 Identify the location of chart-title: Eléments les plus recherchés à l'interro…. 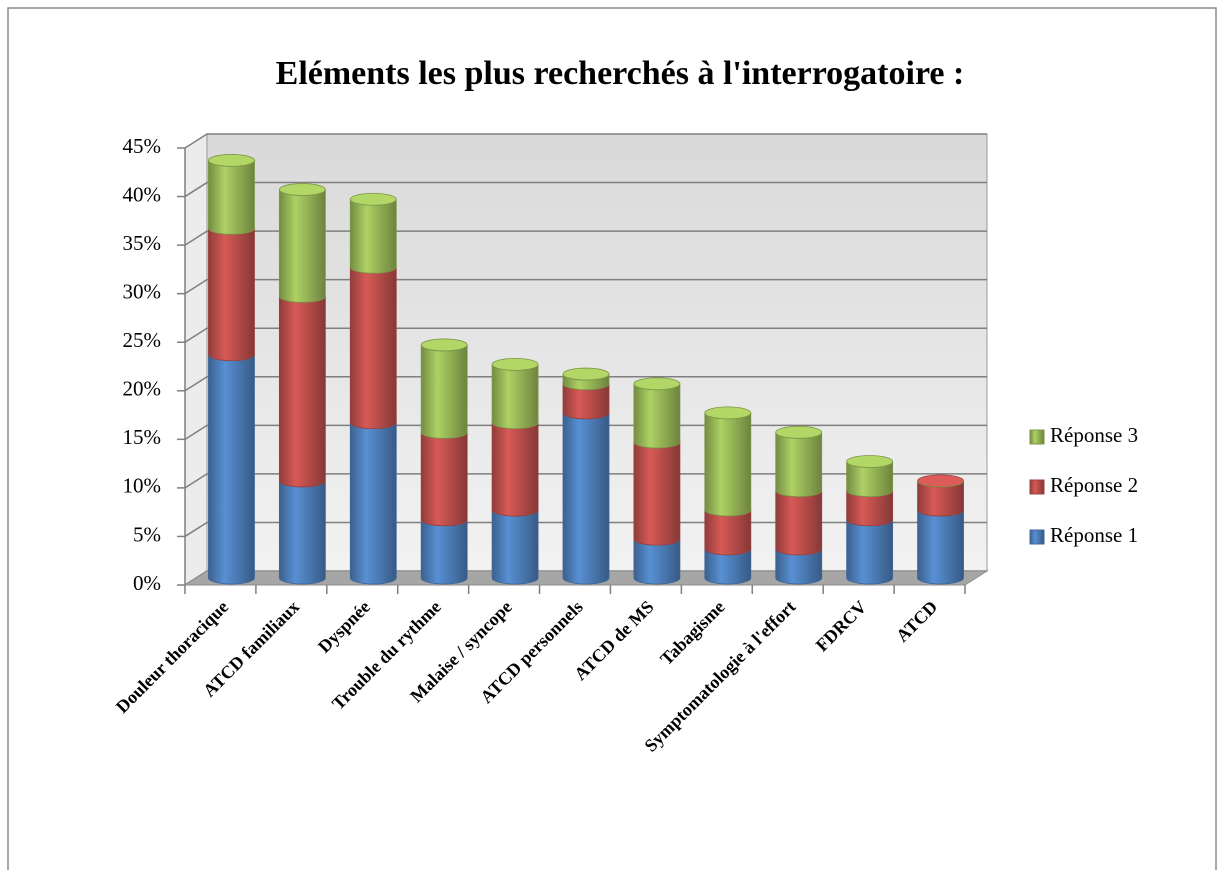
(620, 73).